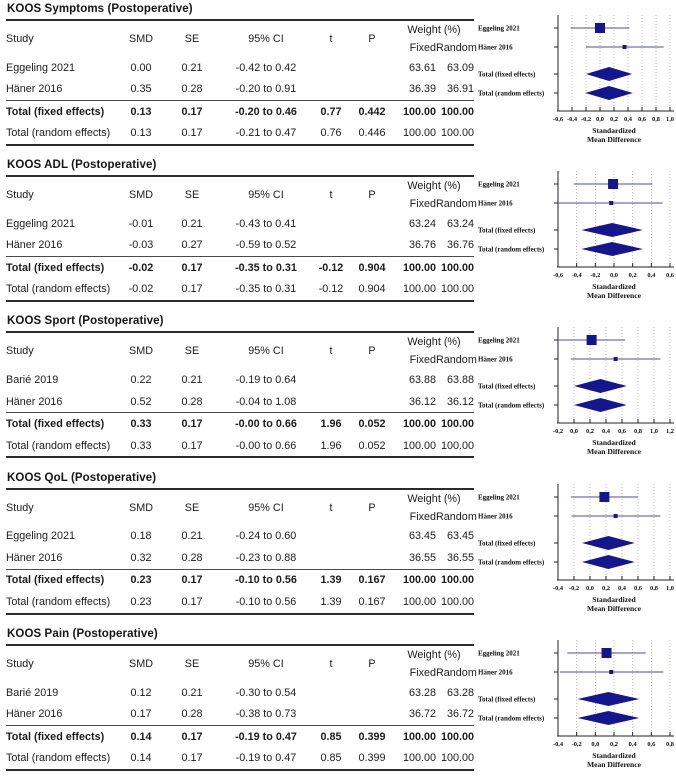 The height and width of the screenshot is (783, 676). Describe the element at coordinates (614, 599) in the screenshot. I see `x-axis-label: Standardized` at that location.